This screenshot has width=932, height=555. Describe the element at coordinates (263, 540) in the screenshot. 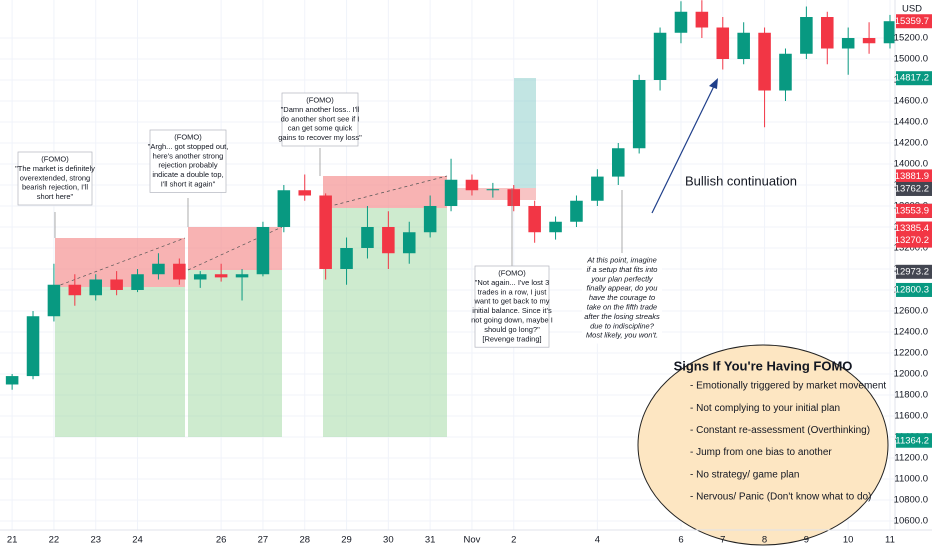

I see `x-tick-label: 27` at that location.